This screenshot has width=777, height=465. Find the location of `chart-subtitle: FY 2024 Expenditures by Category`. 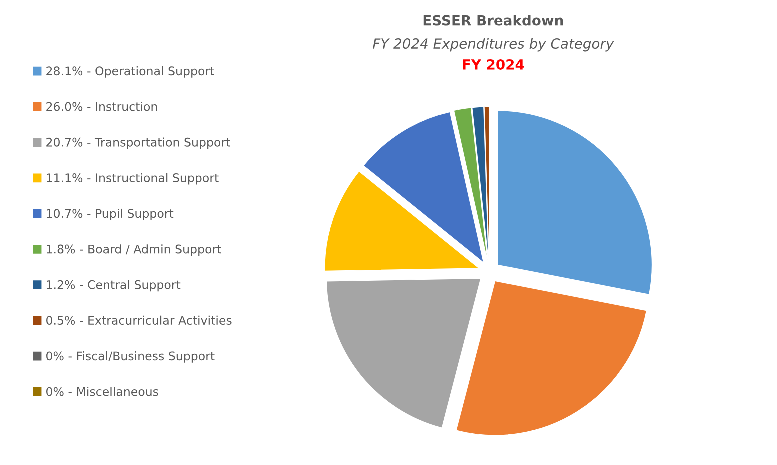

chart-subtitle: FY 2024 Expenditures by Category is located at coordinates (493, 45).